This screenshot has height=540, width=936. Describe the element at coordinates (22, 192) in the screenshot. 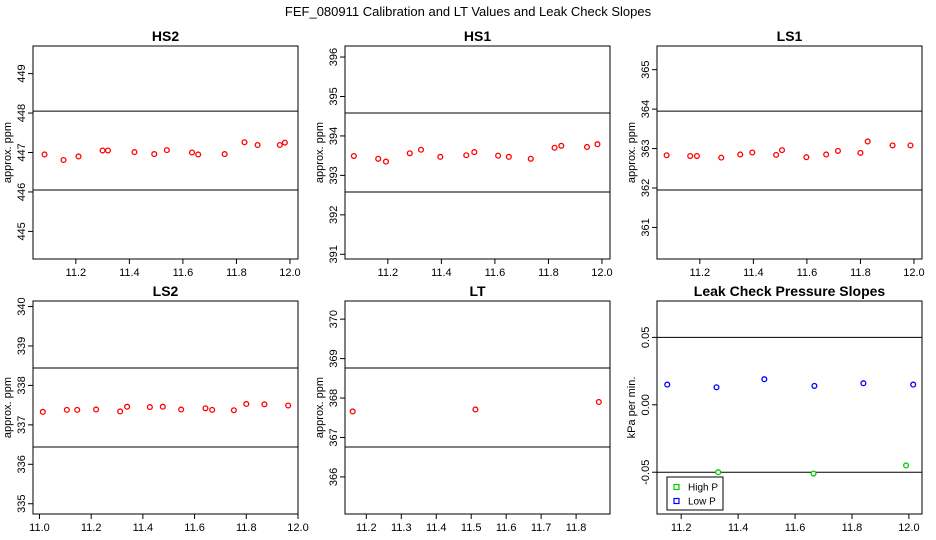

I see `y-tick-label: 446` at that location.